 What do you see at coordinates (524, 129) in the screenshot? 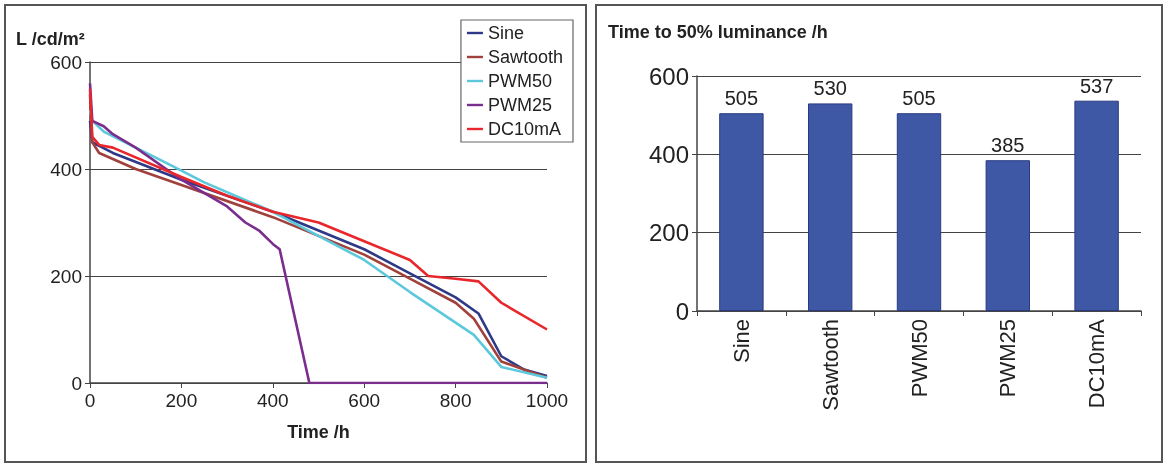
I see `legend-label: DC10mA` at bounding box center [524, 129].